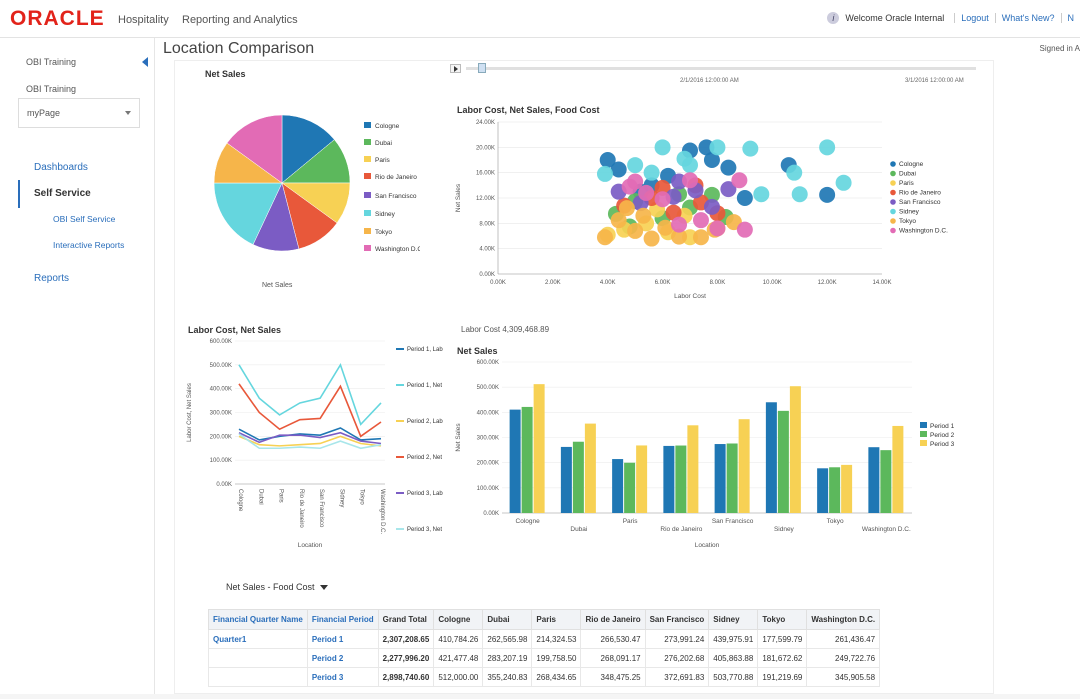  I want to click on bar-legend-label: Period 1, so click(942, 426).